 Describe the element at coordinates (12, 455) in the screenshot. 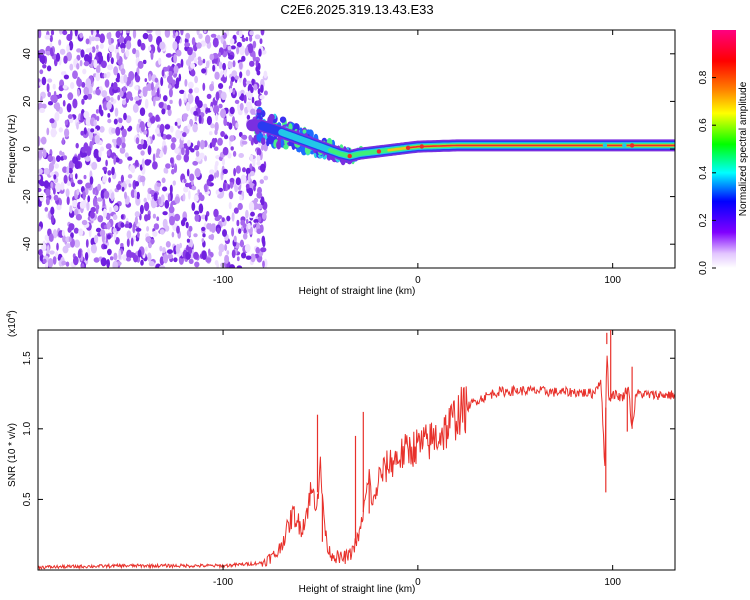

I see `snr-y-axis-label: SNR (10 * v/v)` at that location.